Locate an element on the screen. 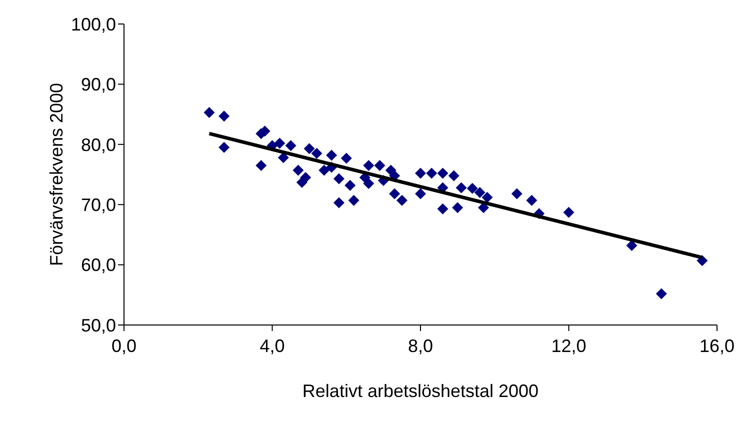 This screenshot has width=741, height=421. x-tick-label: 0,0 is located at coordinates (124, 346).